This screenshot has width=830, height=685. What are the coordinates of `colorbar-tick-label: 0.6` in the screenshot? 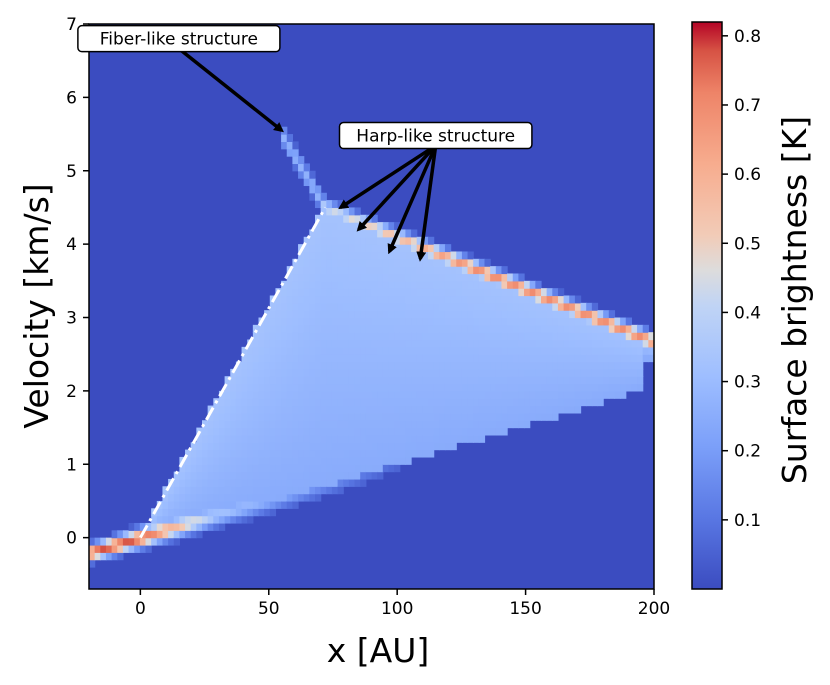 It's located at (747, 175).